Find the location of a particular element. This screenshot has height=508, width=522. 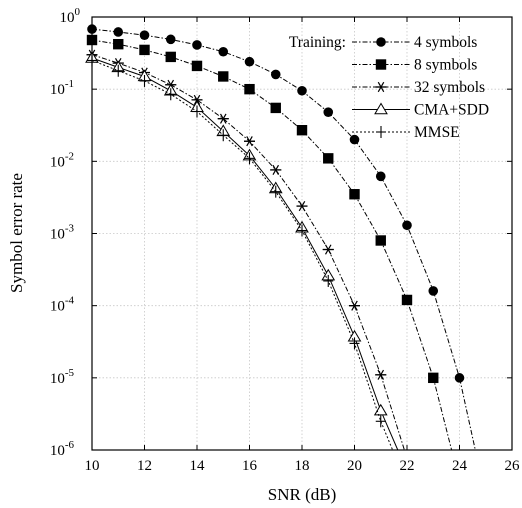

x-tick-label: 16 is located at coordinates (250, 466).